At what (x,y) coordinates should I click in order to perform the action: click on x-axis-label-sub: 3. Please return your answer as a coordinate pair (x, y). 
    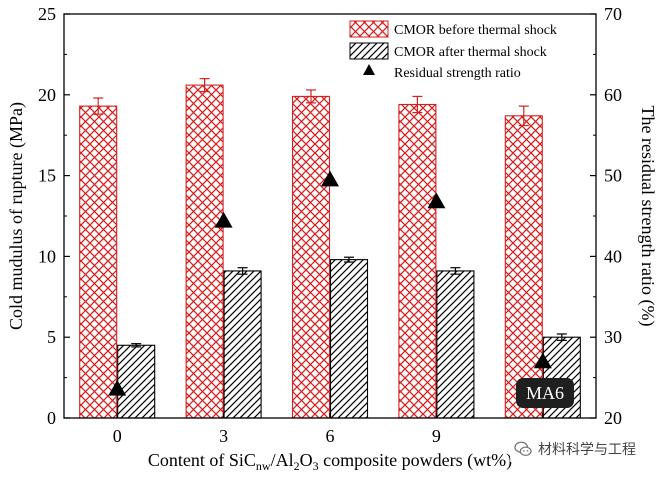
    Looking at the image, I should click on (316, 466).